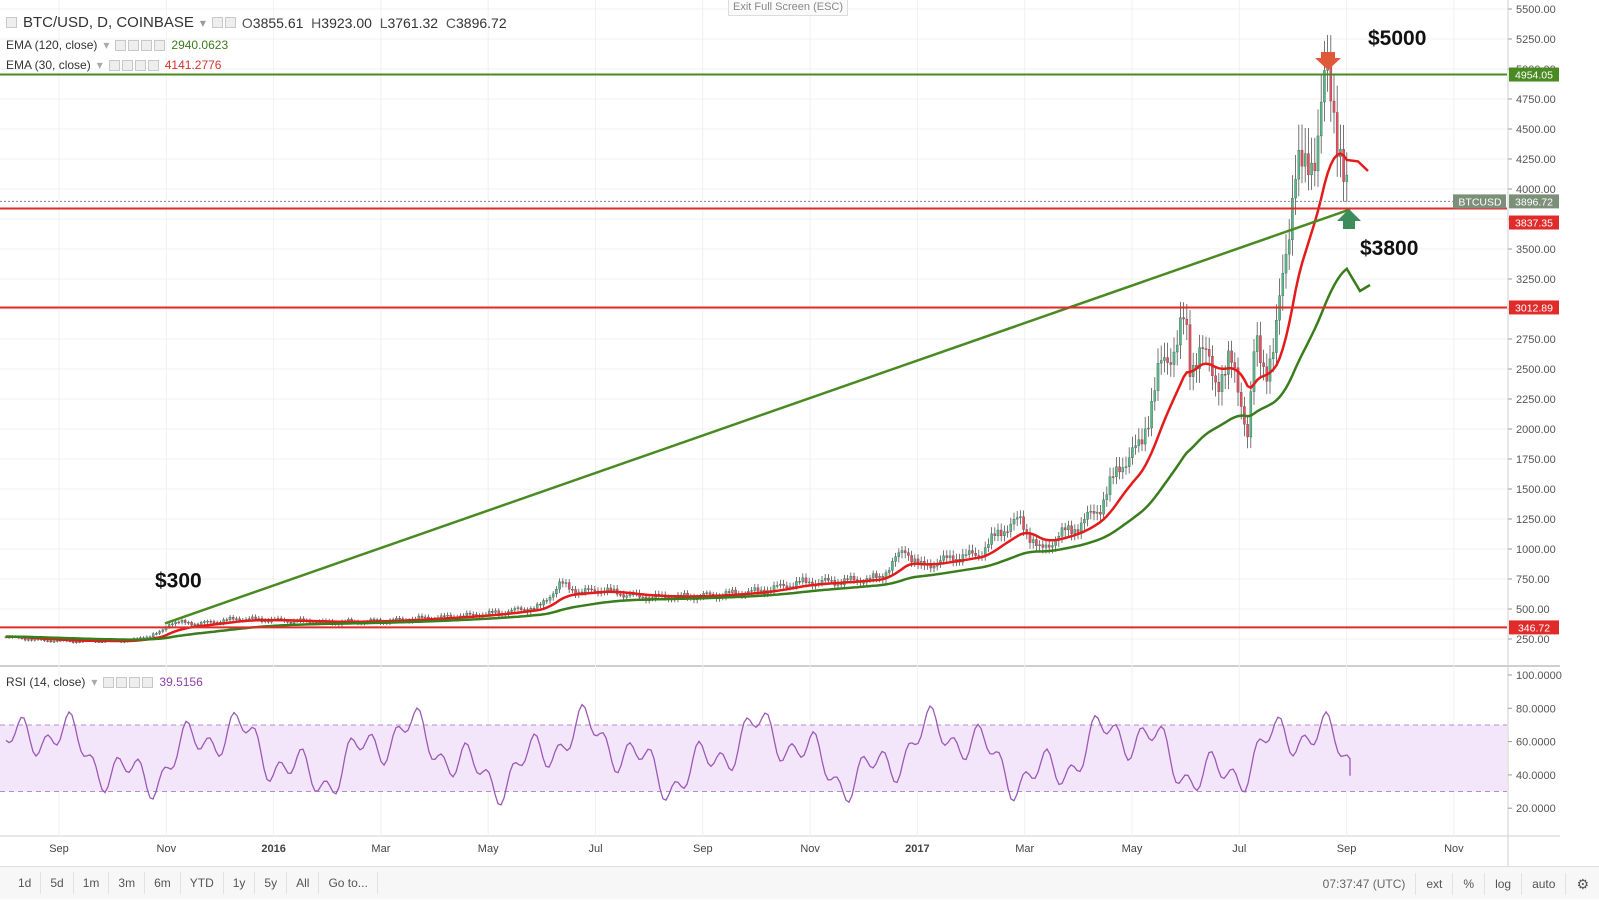 The height and width of the screenshot is (900, 1599). I want to click on symbol-marker-label, so click(1479, 201).